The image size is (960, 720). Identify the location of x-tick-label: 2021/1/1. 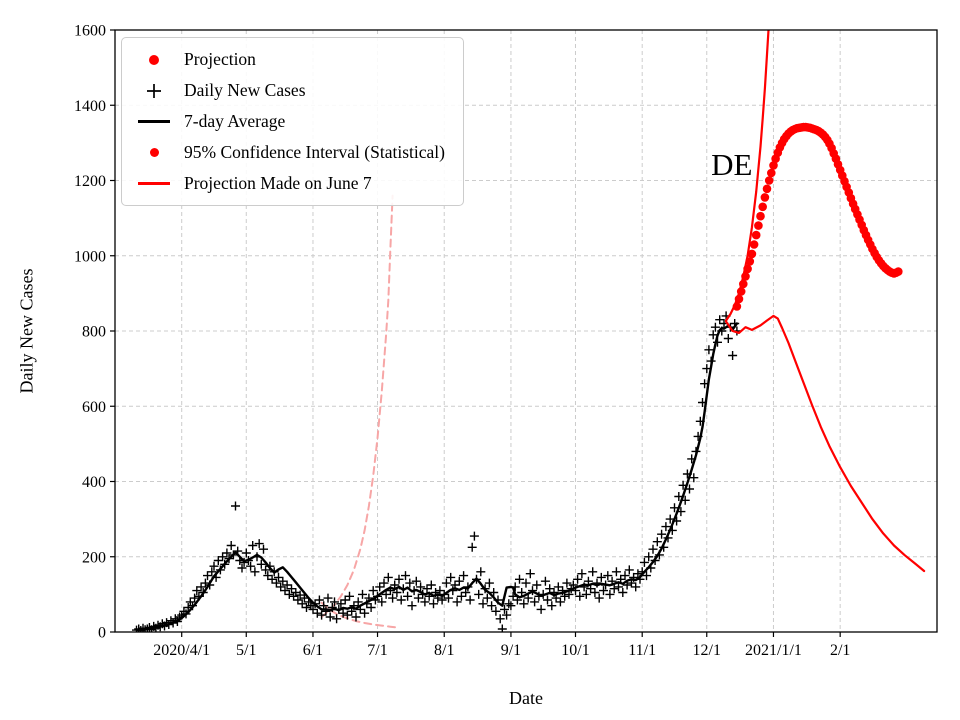
(773, 650).